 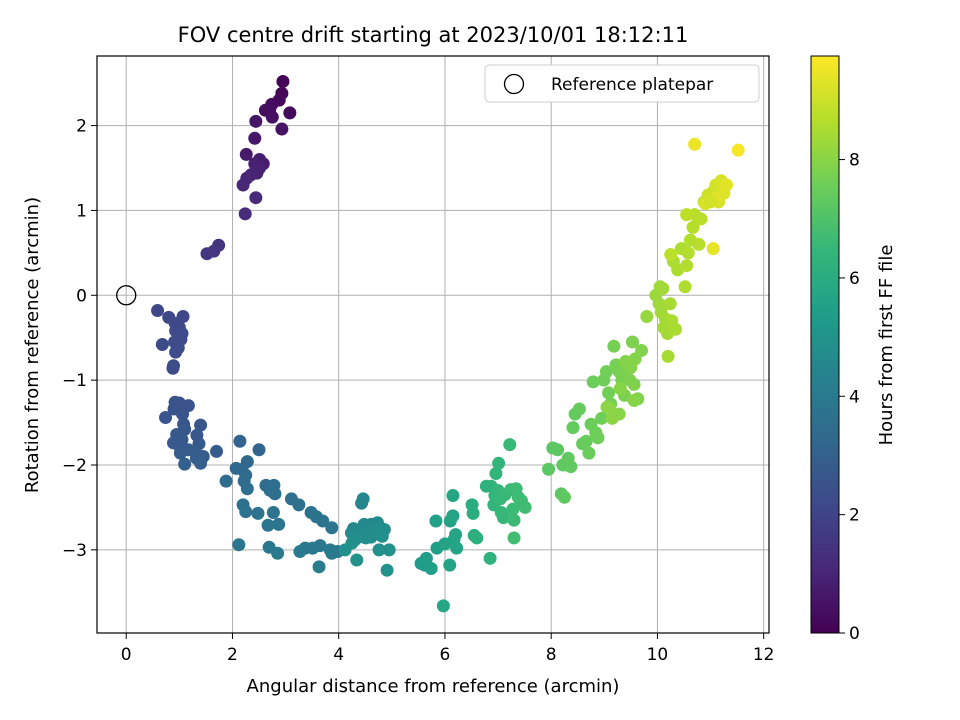 What do you see at coordinates (854, 397) in the screenshot?
I see `colorbar-tick-label: 4` at bounding box center [854, 397].